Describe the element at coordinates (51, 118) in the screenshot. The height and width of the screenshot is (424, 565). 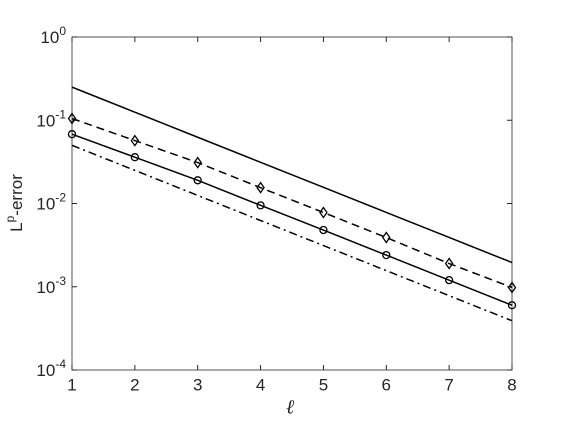
I see `y-tick-label: 10⁻¹` at that location.